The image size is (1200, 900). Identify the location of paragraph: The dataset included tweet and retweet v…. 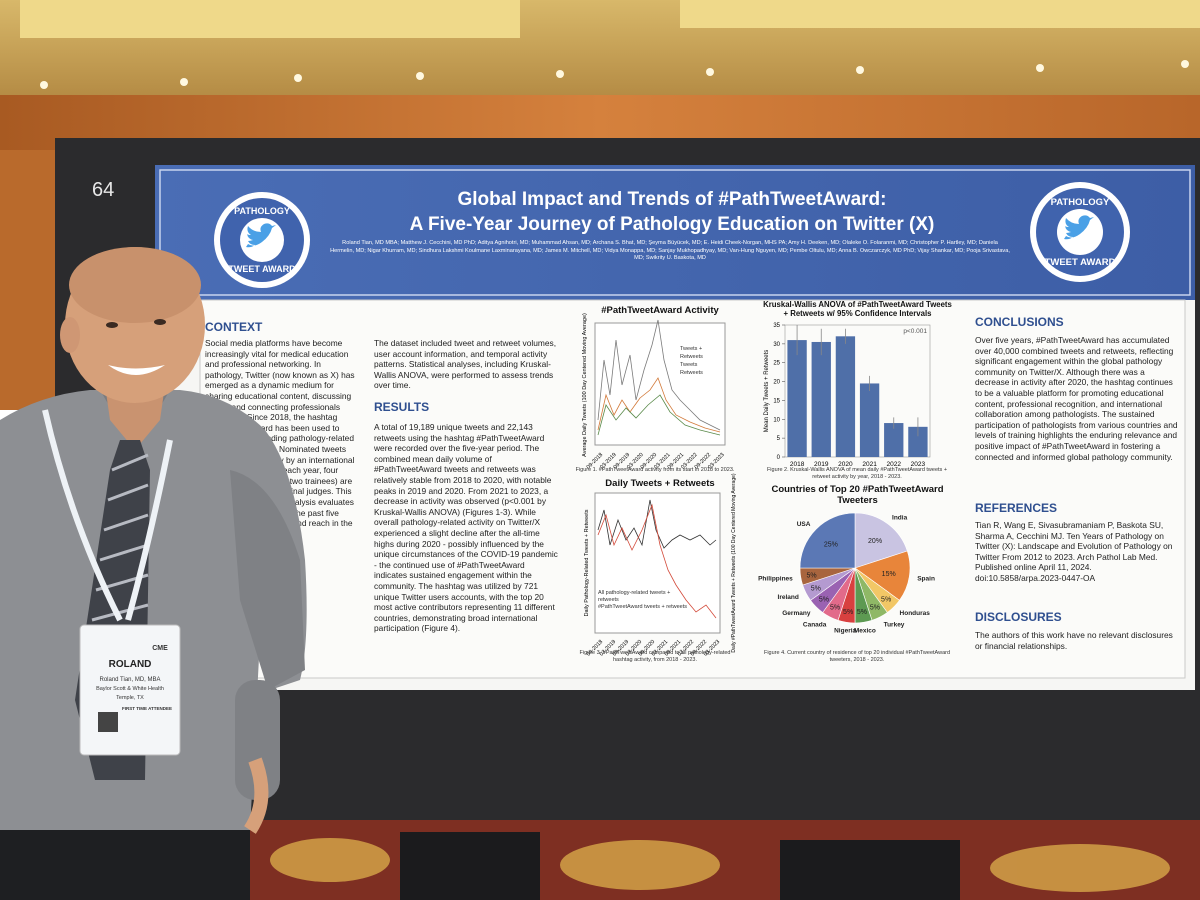
(465, 364).